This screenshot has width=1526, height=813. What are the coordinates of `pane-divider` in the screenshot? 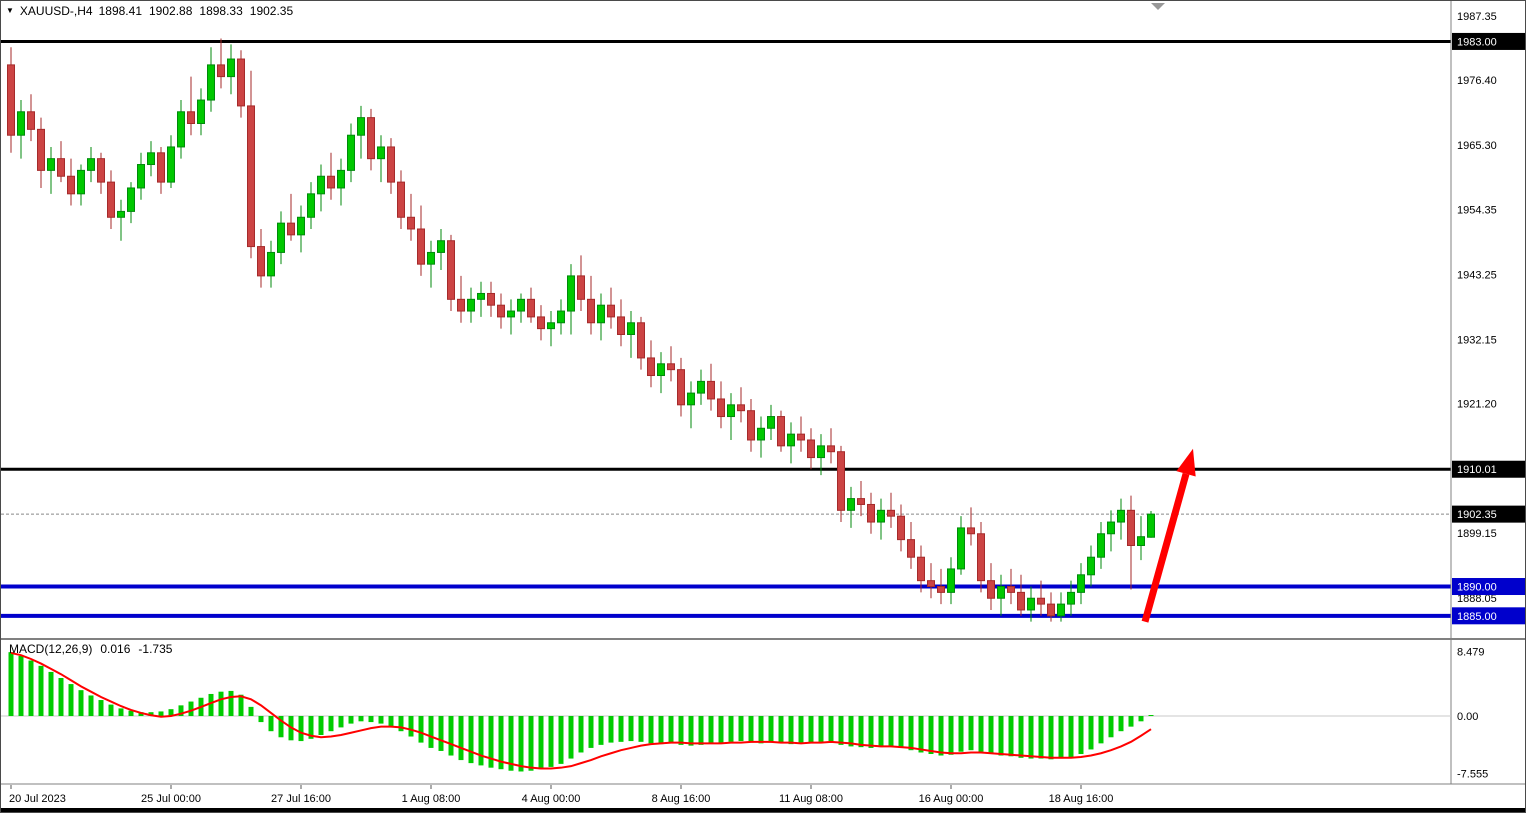 It's located at (763, 639).